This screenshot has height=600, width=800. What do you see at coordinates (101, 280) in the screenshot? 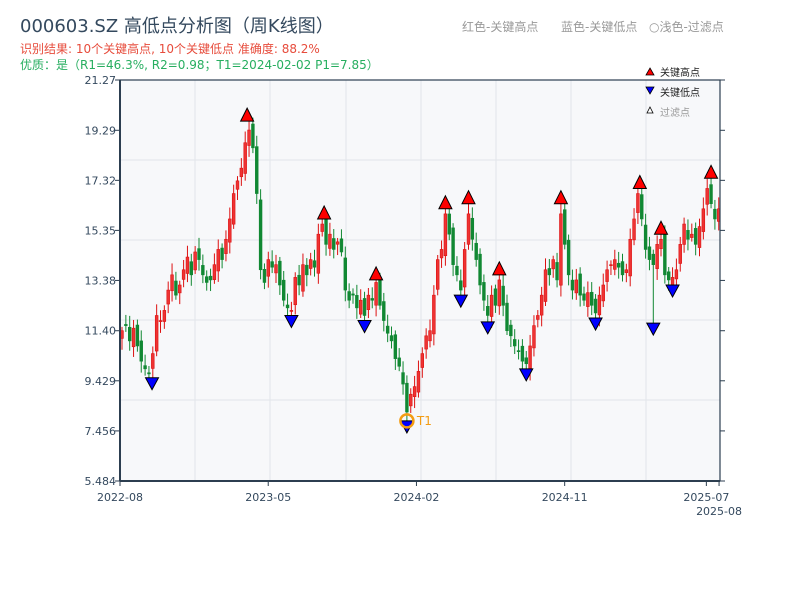
I see `y-tick-label: 13.38` at bounding box center [101, 280].